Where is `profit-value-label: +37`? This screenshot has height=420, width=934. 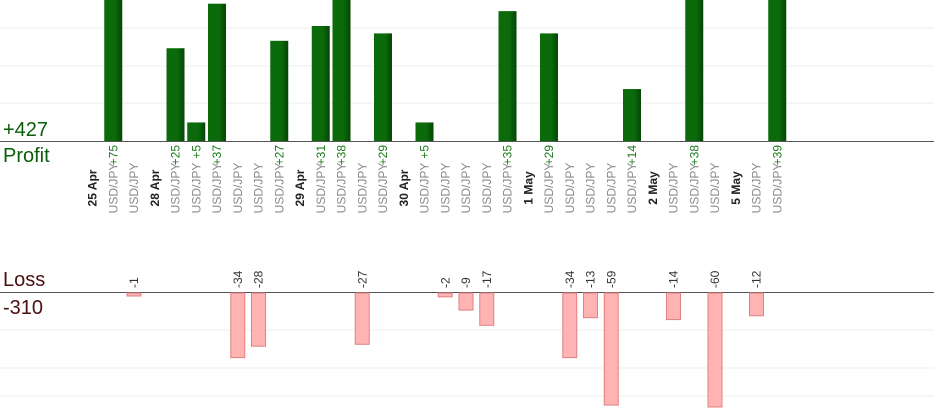 profit-value-label: +37 is located at coordinates (217, 155).